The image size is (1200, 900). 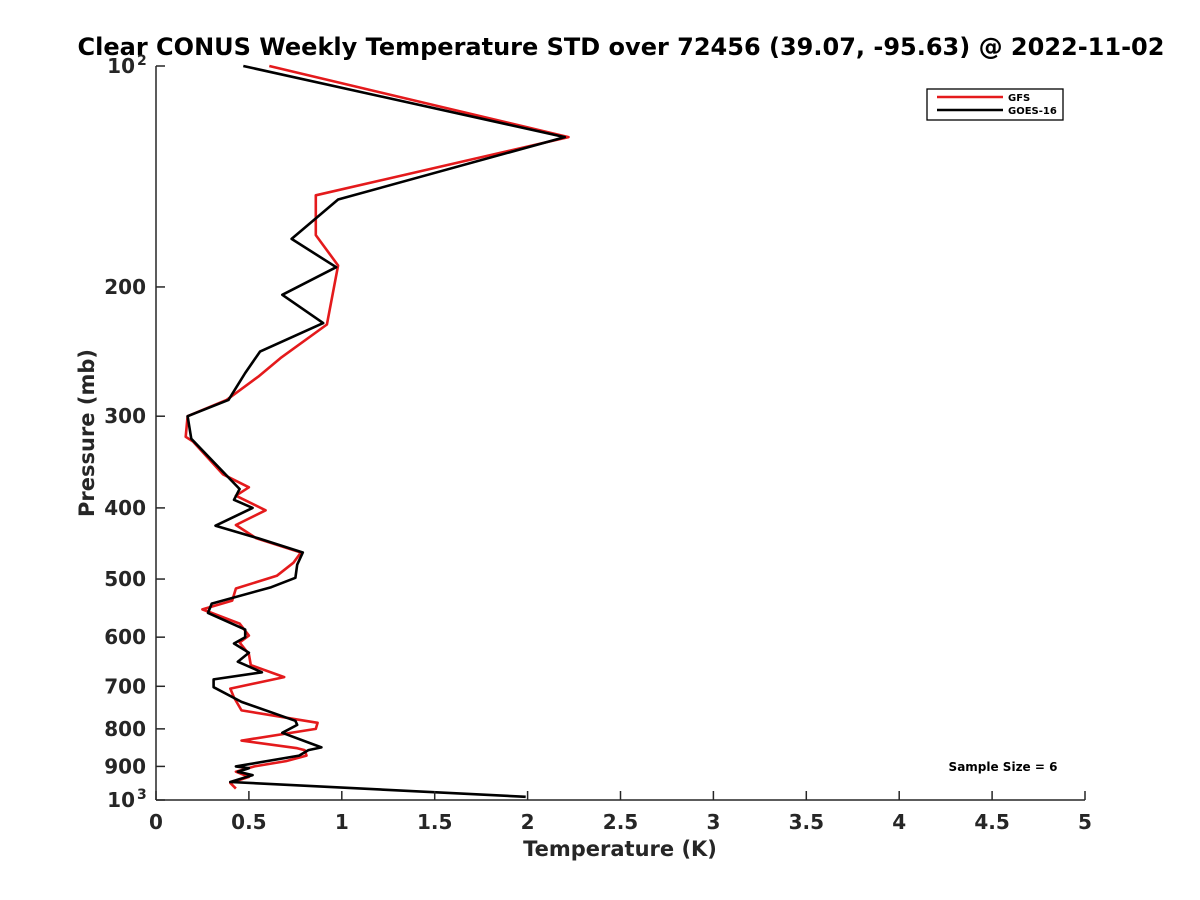 I want to click on legend: GFS GOES-16, so click(x=995, y=104).